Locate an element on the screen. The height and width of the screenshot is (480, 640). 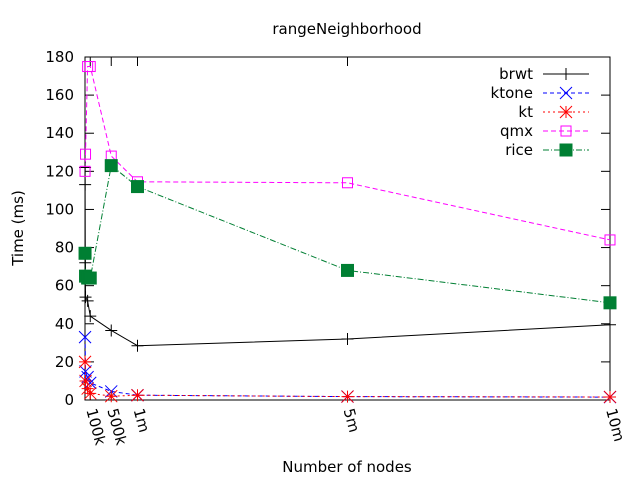
y-tick-label: 180 is located at coordinates (59, 57).